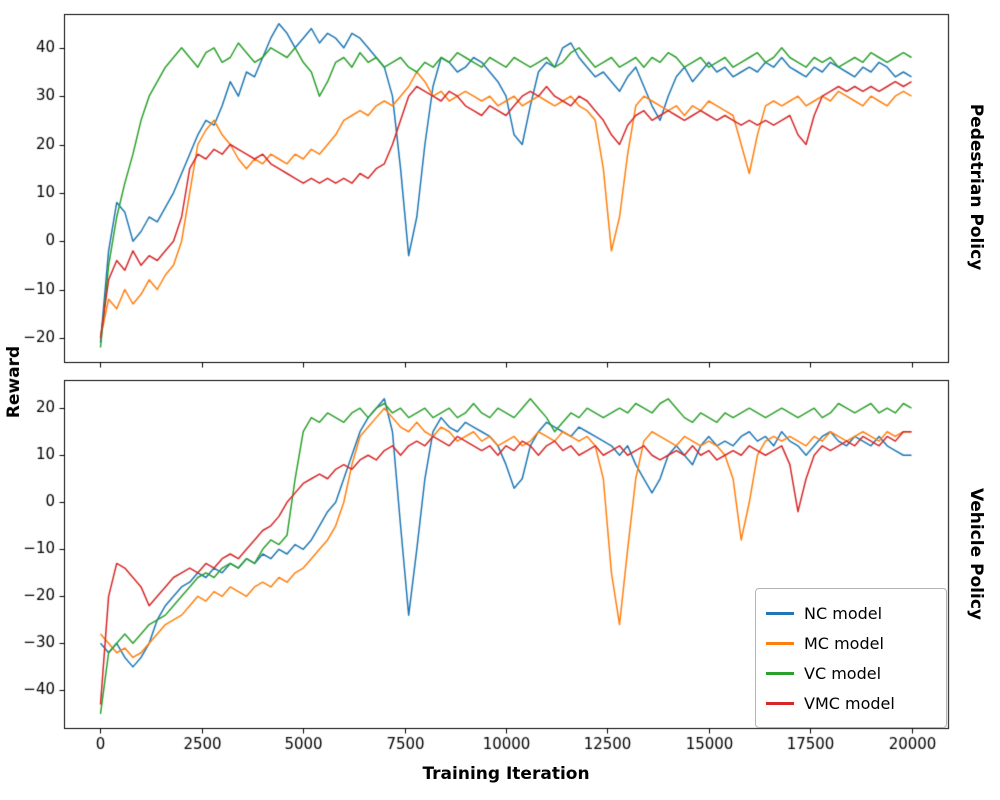 This screenshot has height=800, width=1000. Describe the element at coordinates (780, 613) in the screenshot. I see `nc-model-line-swatch` at that location.